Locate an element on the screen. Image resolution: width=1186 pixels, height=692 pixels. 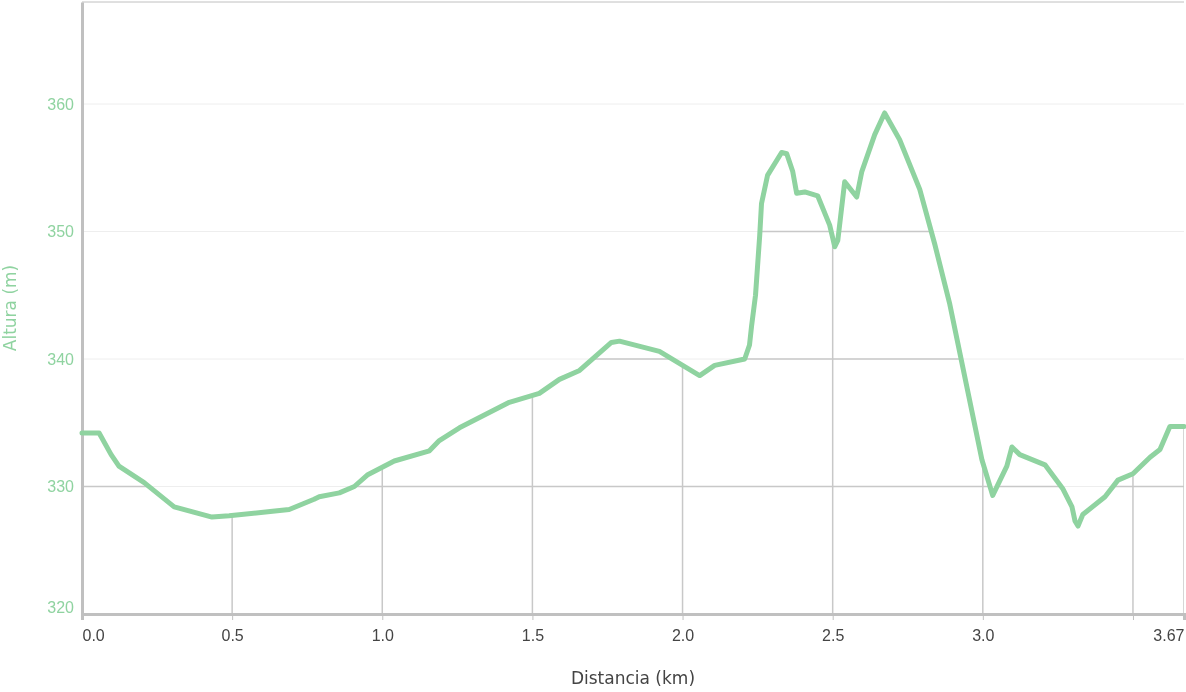
x-tick-label: 0.5 is located at coordinates (232, 635).